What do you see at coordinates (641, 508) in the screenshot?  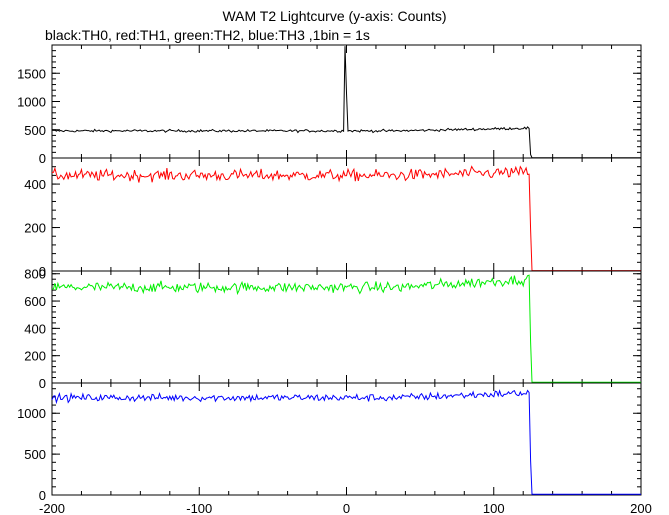 I see `x-tick-label: 200` at bounding box center [641, 508].